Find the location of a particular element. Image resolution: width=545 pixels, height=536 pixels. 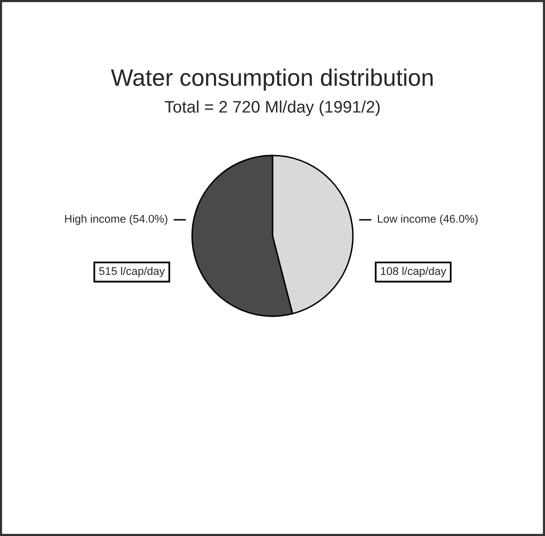

chart-subtitle: Total = 2 720 Ml/day (1991/2) is located at coordinates (272, 108).